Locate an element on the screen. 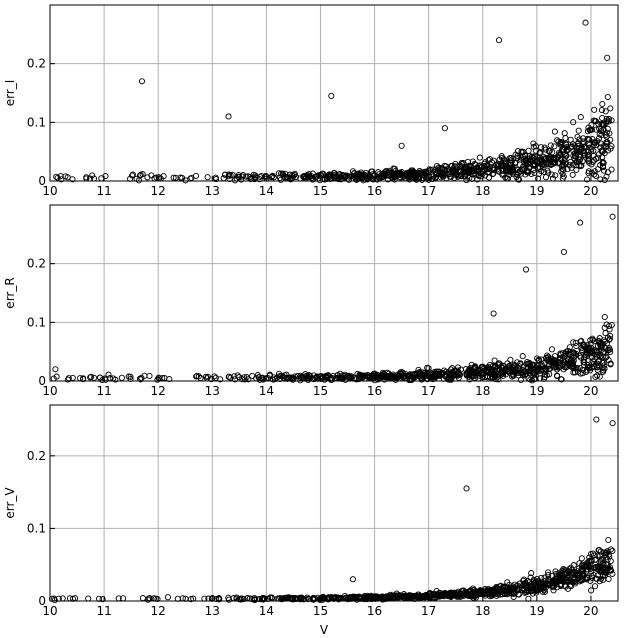 Image resolution: width=624 pixels, height=638 pixels. x-tick-label: 13 is located at coordinates (212, 611).